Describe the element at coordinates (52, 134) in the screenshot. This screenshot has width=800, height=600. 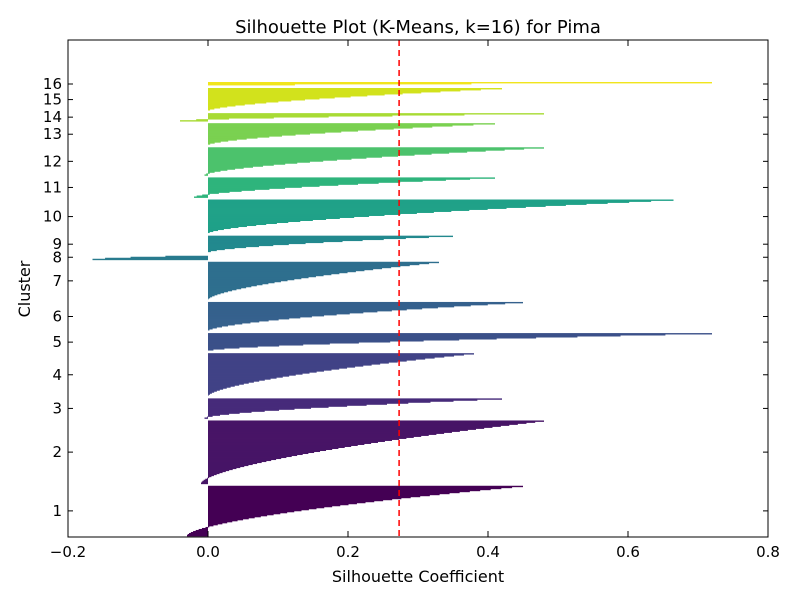
I see `y-tick-label: 13` at that location.